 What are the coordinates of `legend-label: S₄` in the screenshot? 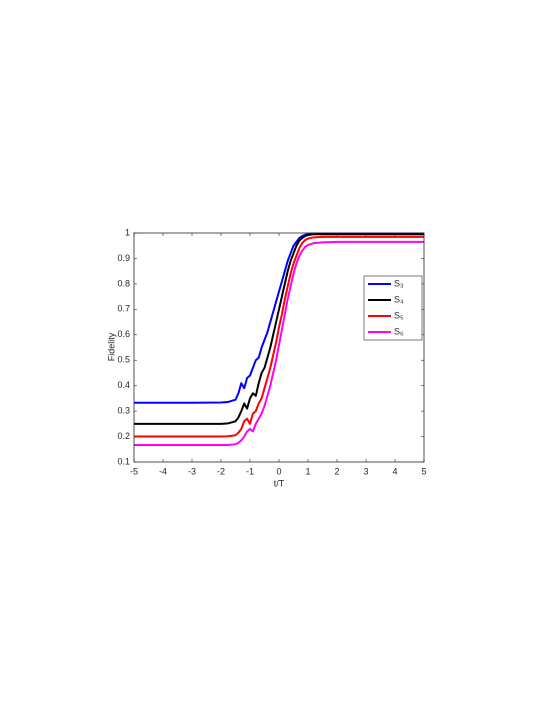 It's located at (399, 299).